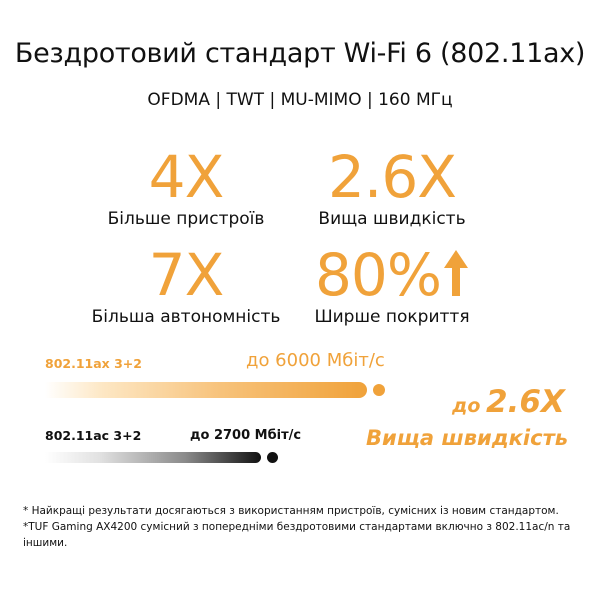 The image size is (600, 600). Describe the element at coordinates (272, 457) in the screenshot. I see `ac-speed-dot` at that location.